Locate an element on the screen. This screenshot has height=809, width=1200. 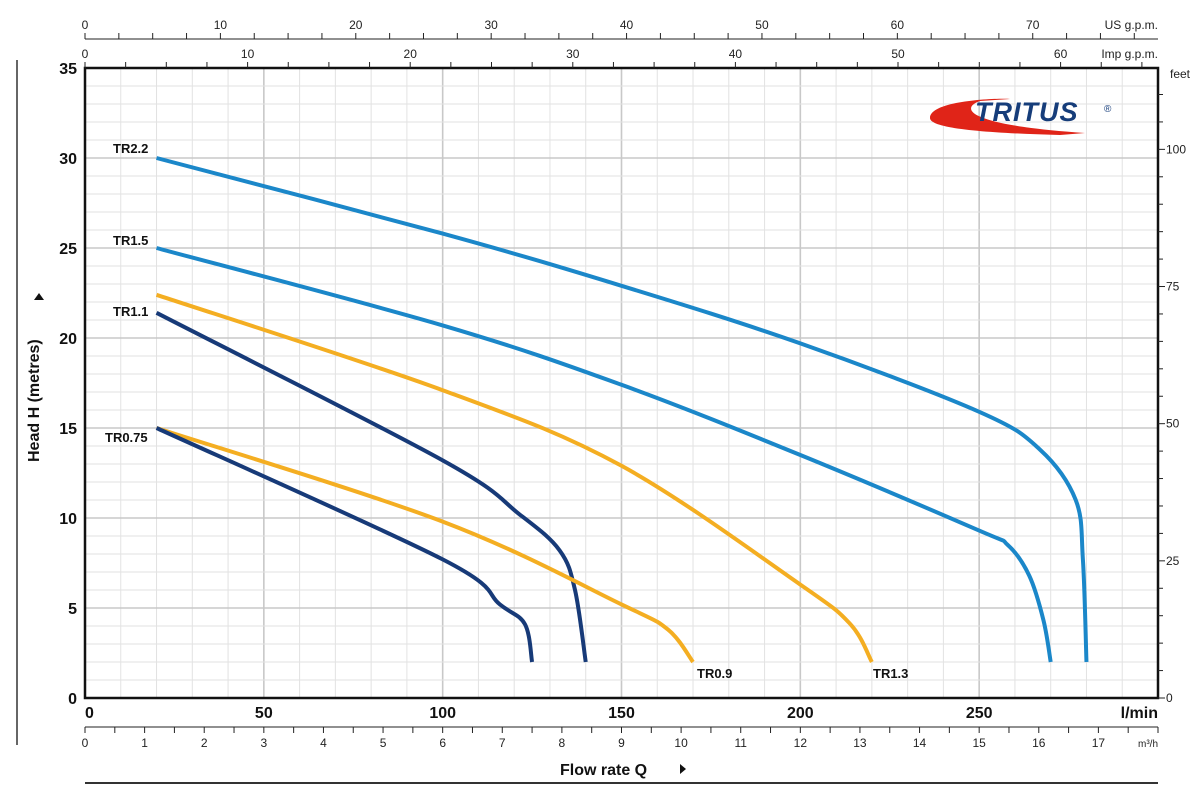
us-gpm-tick-label: 70 is located at coordinates (1033, 25).